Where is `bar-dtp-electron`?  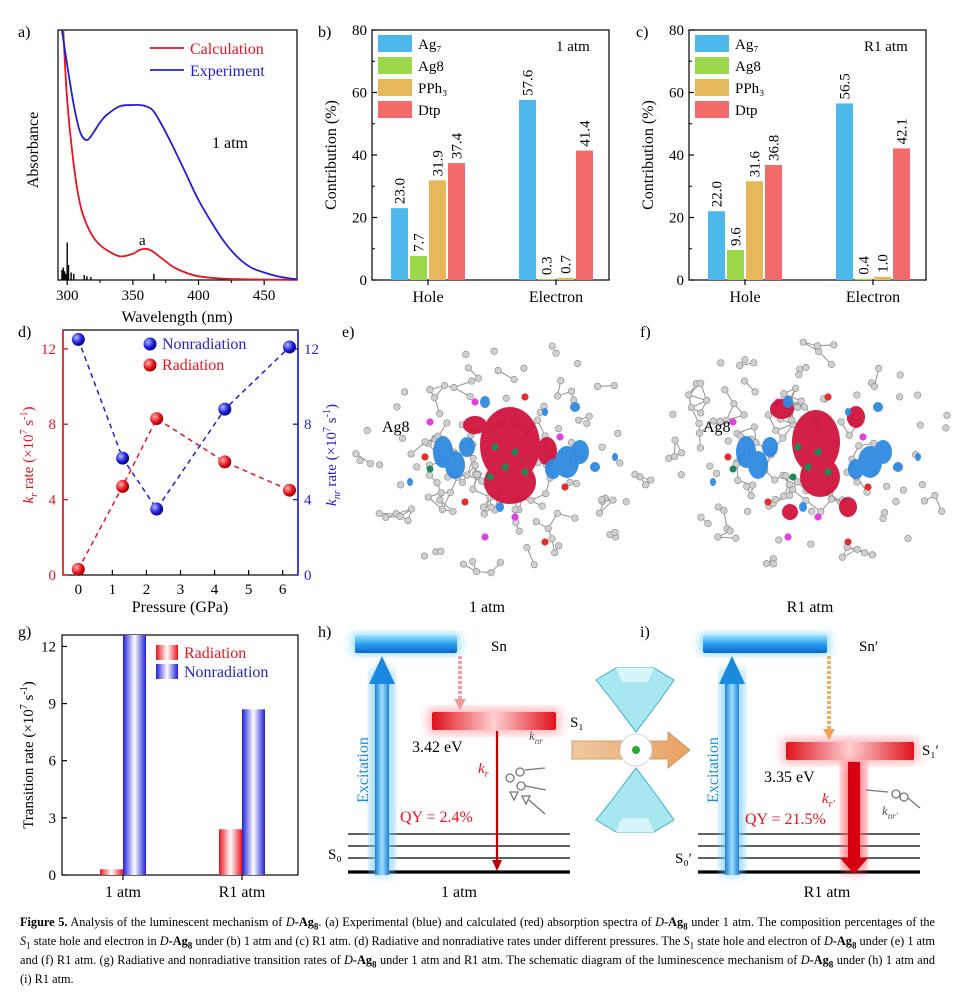 bar-dtp-electron is located at coordinates (901, 214).